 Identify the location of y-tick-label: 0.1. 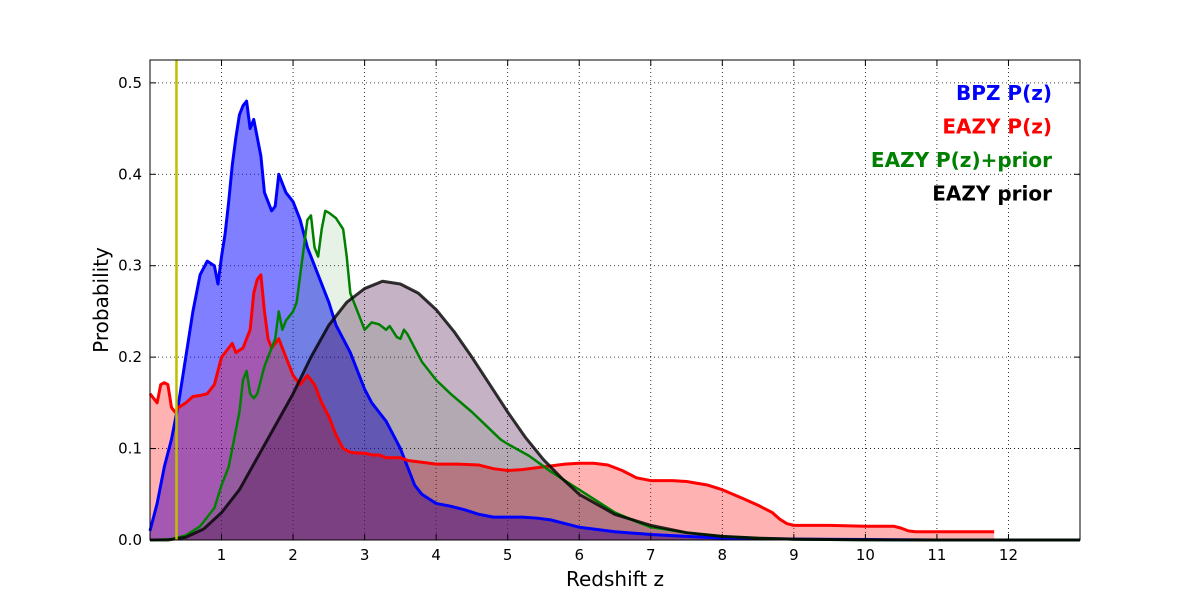
(130, 449).